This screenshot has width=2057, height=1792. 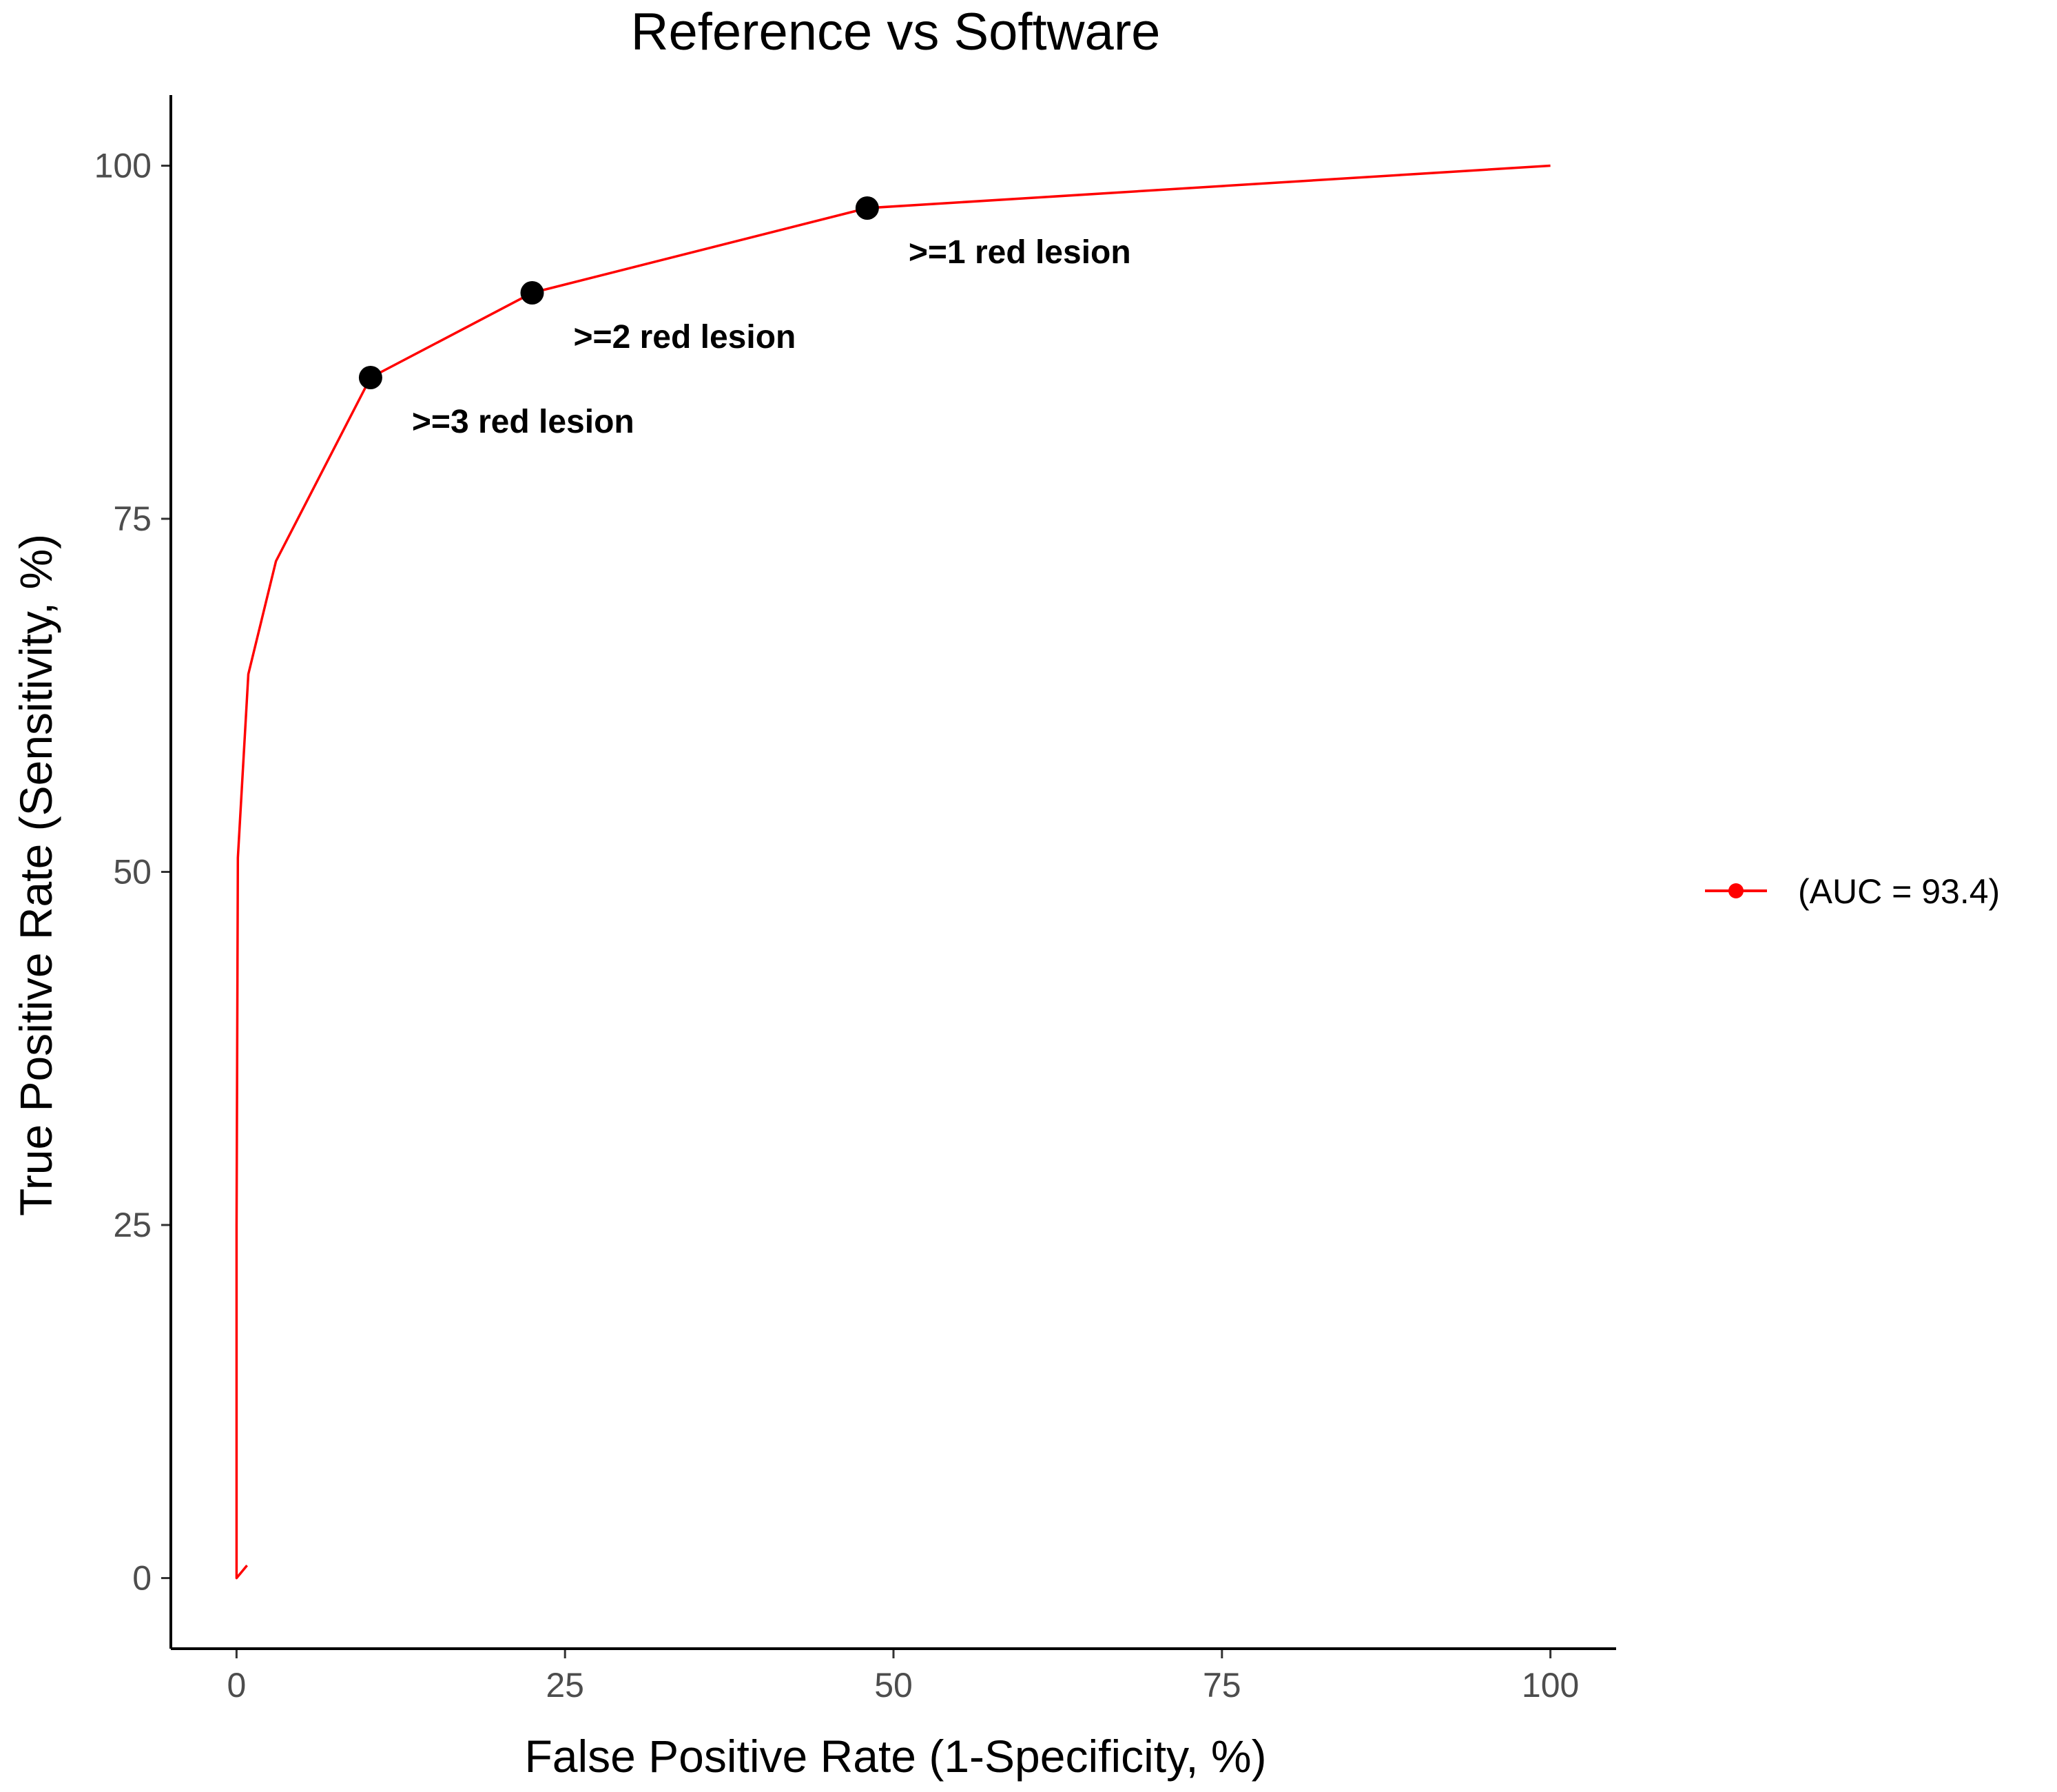 What do you see at coordinates (1551, 1685) in the screenshot?
I see `x-tick-label: 100` at bounding box center [1551, 1685].